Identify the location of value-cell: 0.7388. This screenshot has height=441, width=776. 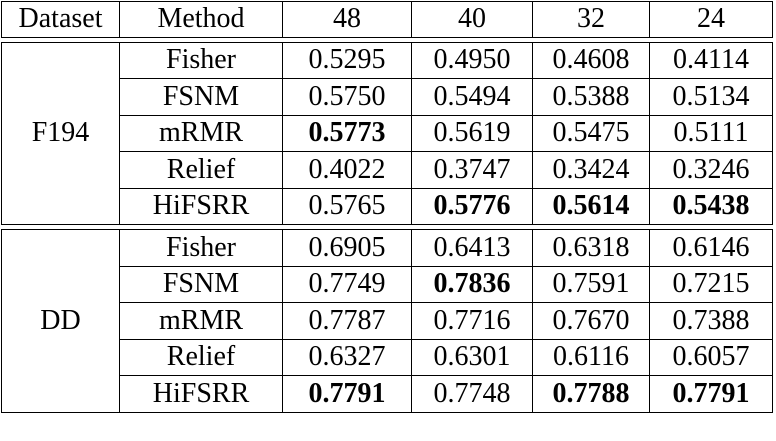
(711, 321).